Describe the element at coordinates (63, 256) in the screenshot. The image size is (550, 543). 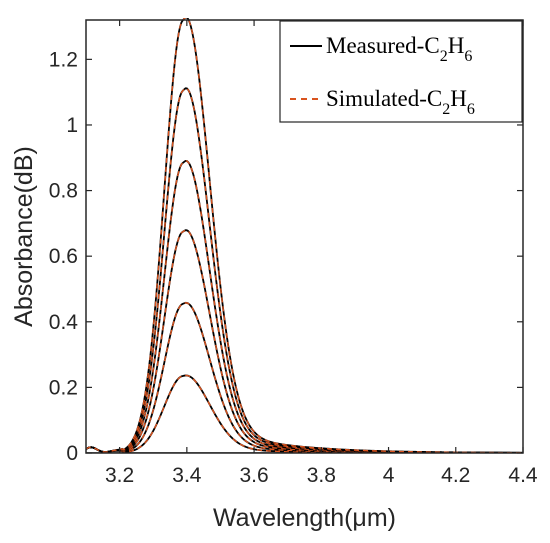
I see `y-tick-label: 0.6` at that location.